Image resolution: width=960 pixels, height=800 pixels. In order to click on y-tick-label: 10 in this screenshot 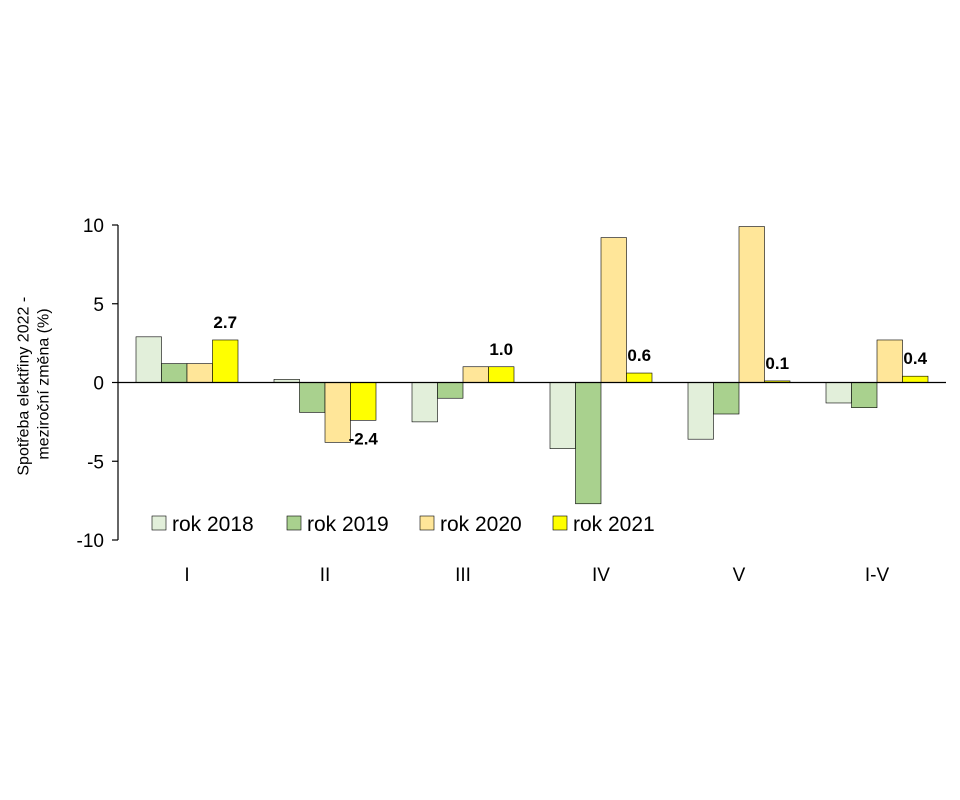, I will do `click(93, 226)`.